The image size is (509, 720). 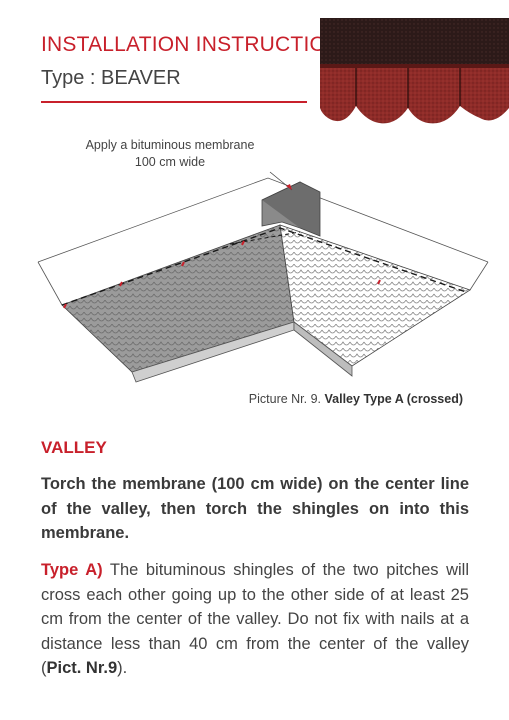 What do you see at coordinates (174, 102) in the screenshot?
I see `title-underline` at bounding box center [174, 102].